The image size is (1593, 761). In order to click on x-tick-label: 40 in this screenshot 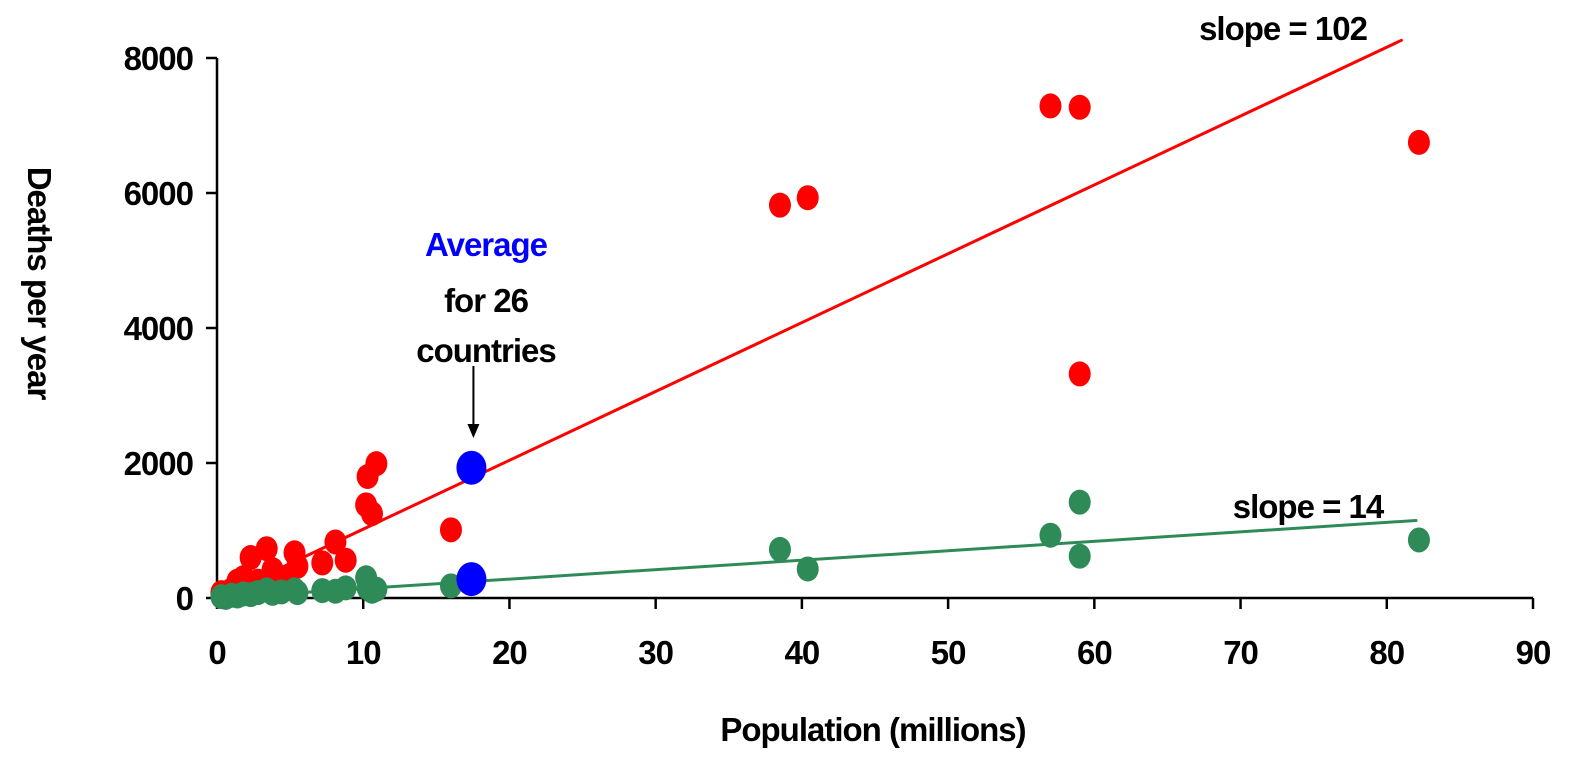, I will do `click(802, 652)`.